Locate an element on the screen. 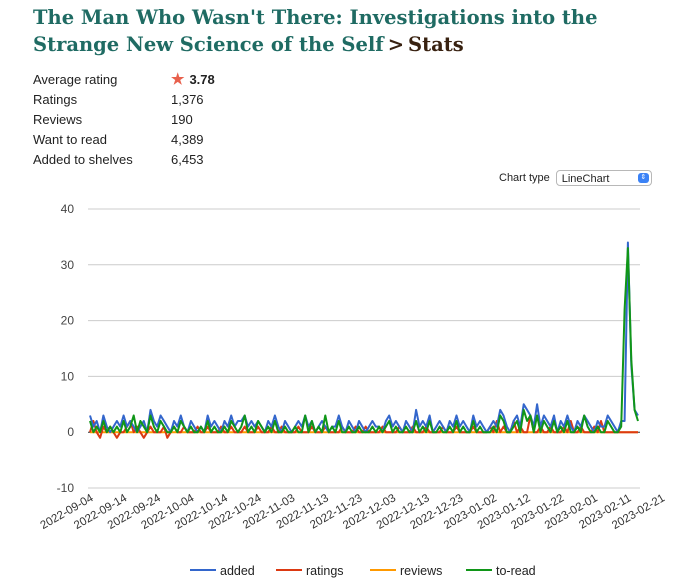  stat-value: 190 is located at coordinates (182, 119).